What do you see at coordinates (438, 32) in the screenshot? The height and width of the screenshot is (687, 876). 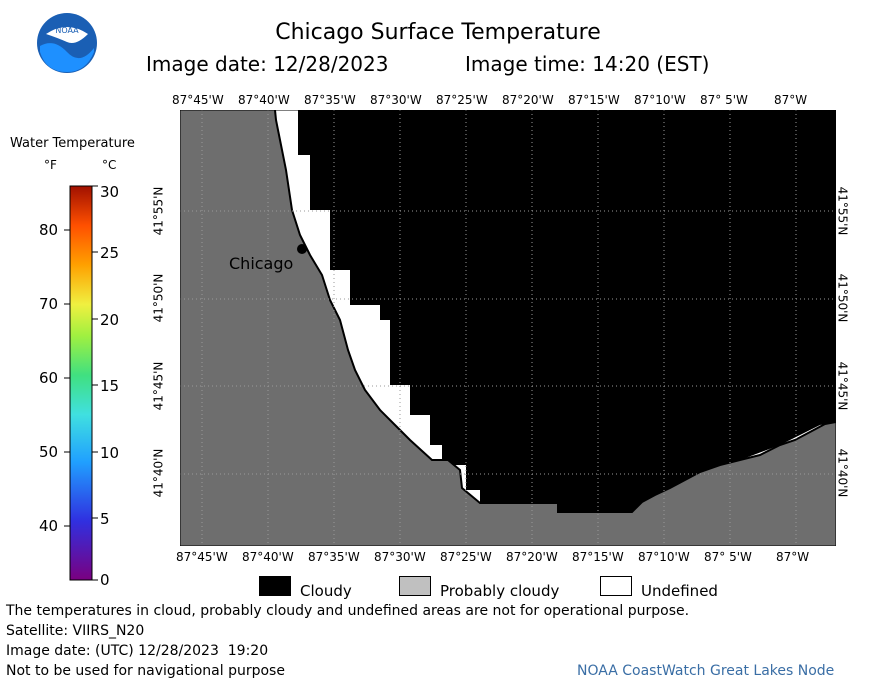 I see `page-title: Chicago Surface Temperature` at bounding box center [438, 32].